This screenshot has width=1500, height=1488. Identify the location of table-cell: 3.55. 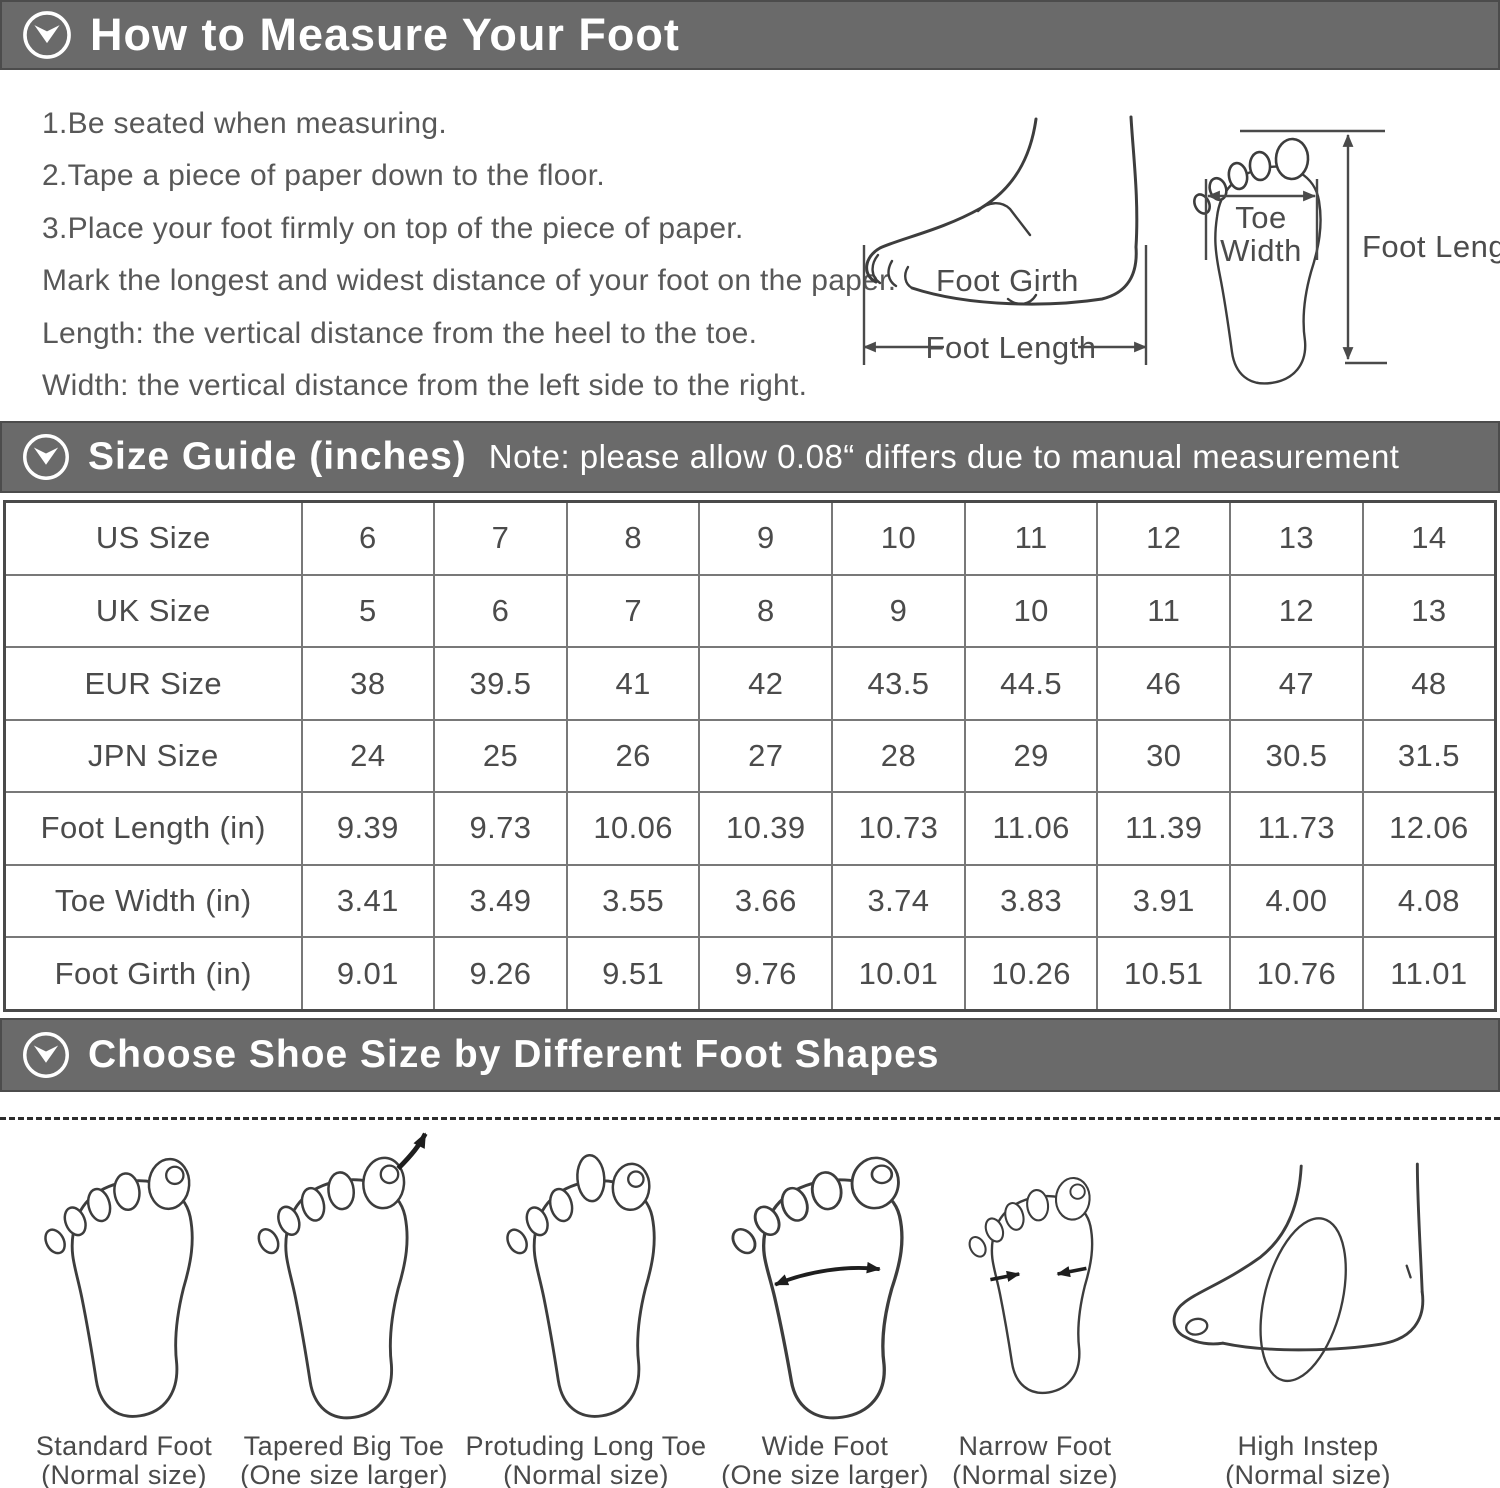
(633, 901).